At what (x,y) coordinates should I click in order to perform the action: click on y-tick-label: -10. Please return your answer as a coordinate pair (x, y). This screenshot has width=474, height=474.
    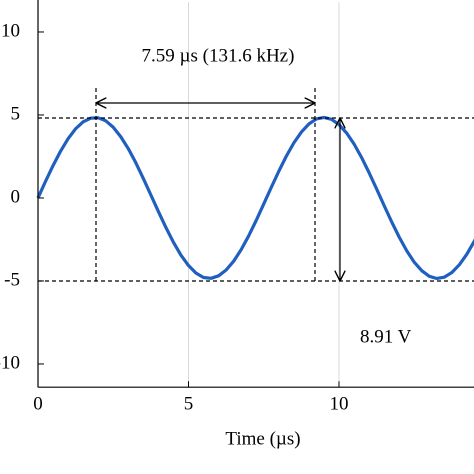
    Looking at the image, I should click on (10, 362).